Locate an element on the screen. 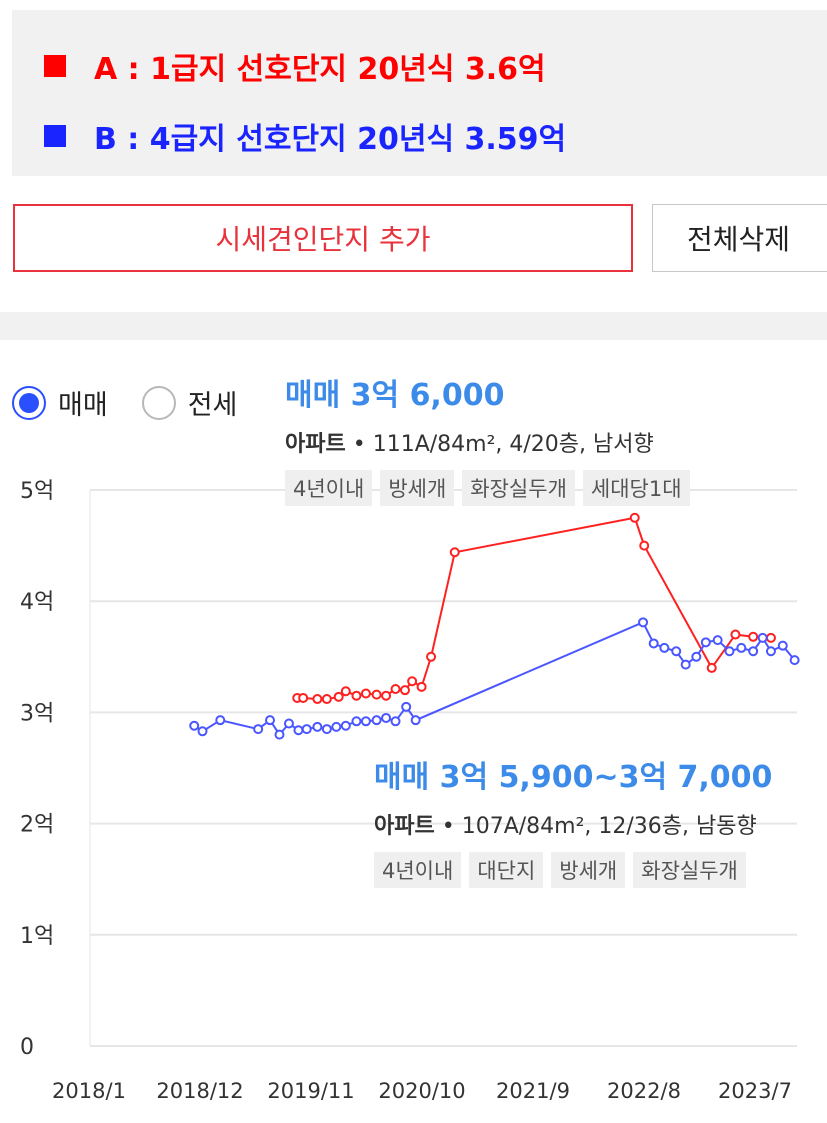 This screenshot has width=827, height=1123. tooltip-b-tag: 화장실두개 is located at coordinates (689, 870).